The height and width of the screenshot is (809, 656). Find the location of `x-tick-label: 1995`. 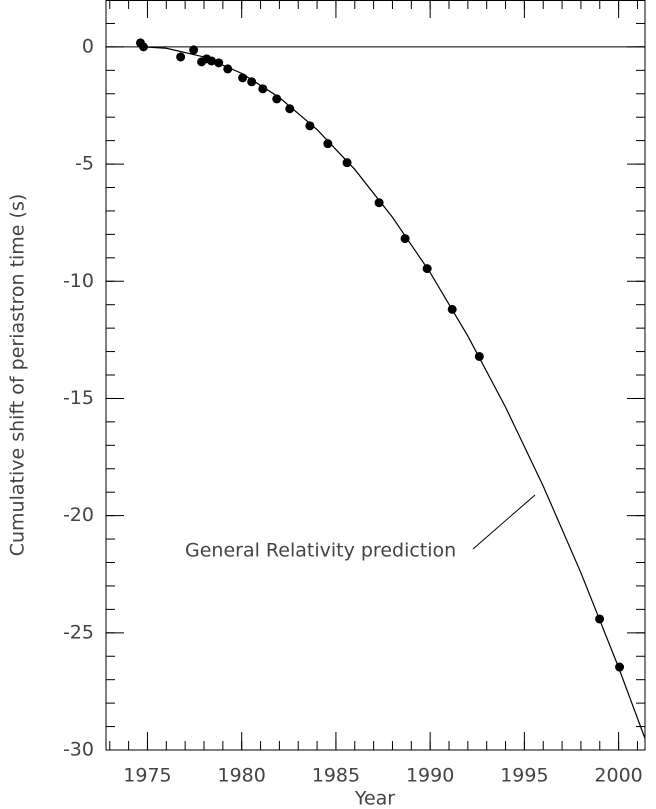

x-tick-label: 1995 is located at coordinates (524, 776).